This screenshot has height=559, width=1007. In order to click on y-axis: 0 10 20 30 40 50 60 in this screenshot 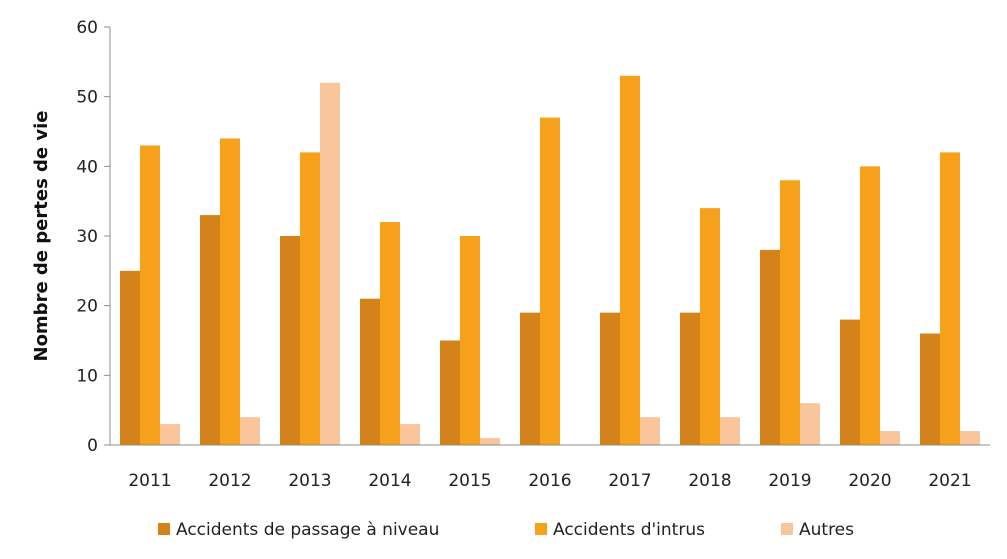, I will do `click(93, 237)`.